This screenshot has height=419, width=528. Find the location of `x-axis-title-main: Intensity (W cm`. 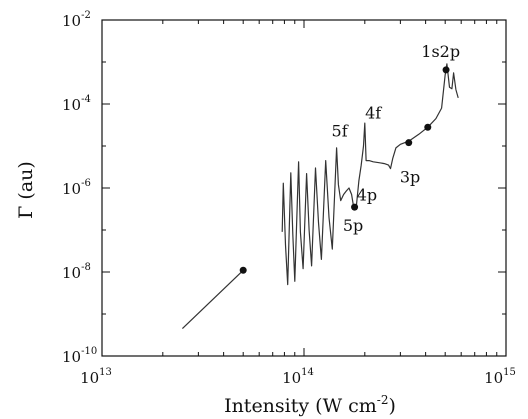

x-axis-title-main: Intensity (W cm is located at coordinates (300, 406).